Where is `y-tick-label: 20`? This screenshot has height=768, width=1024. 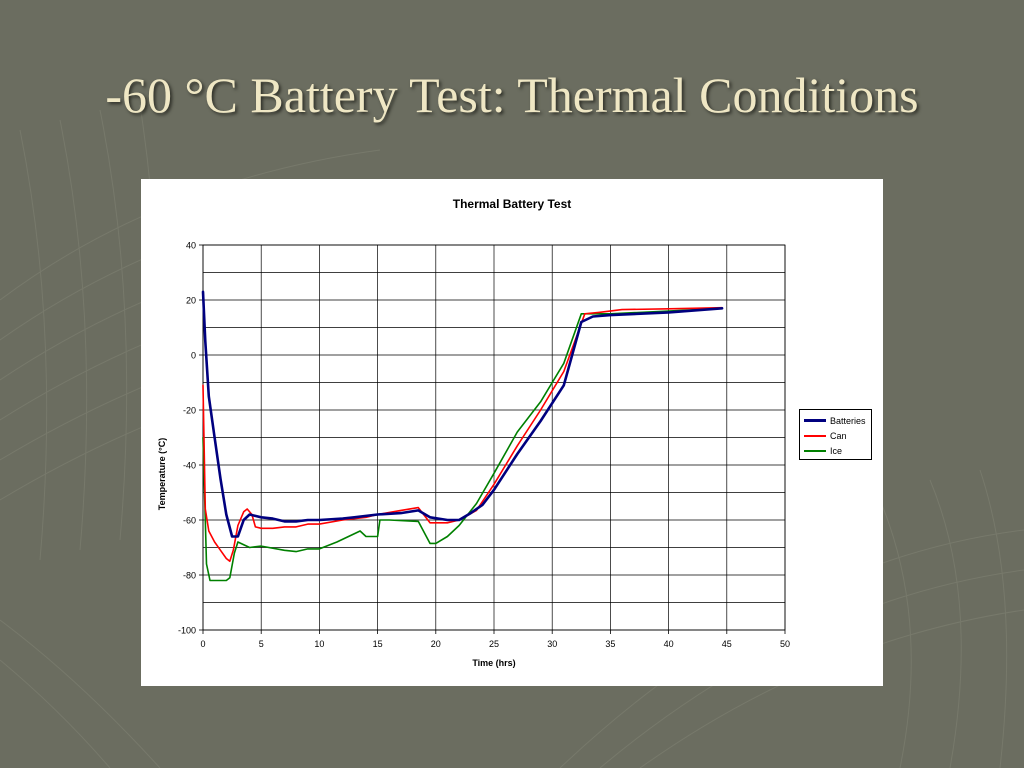
y-tick-label: 20 is located at coordinates (191, 301).